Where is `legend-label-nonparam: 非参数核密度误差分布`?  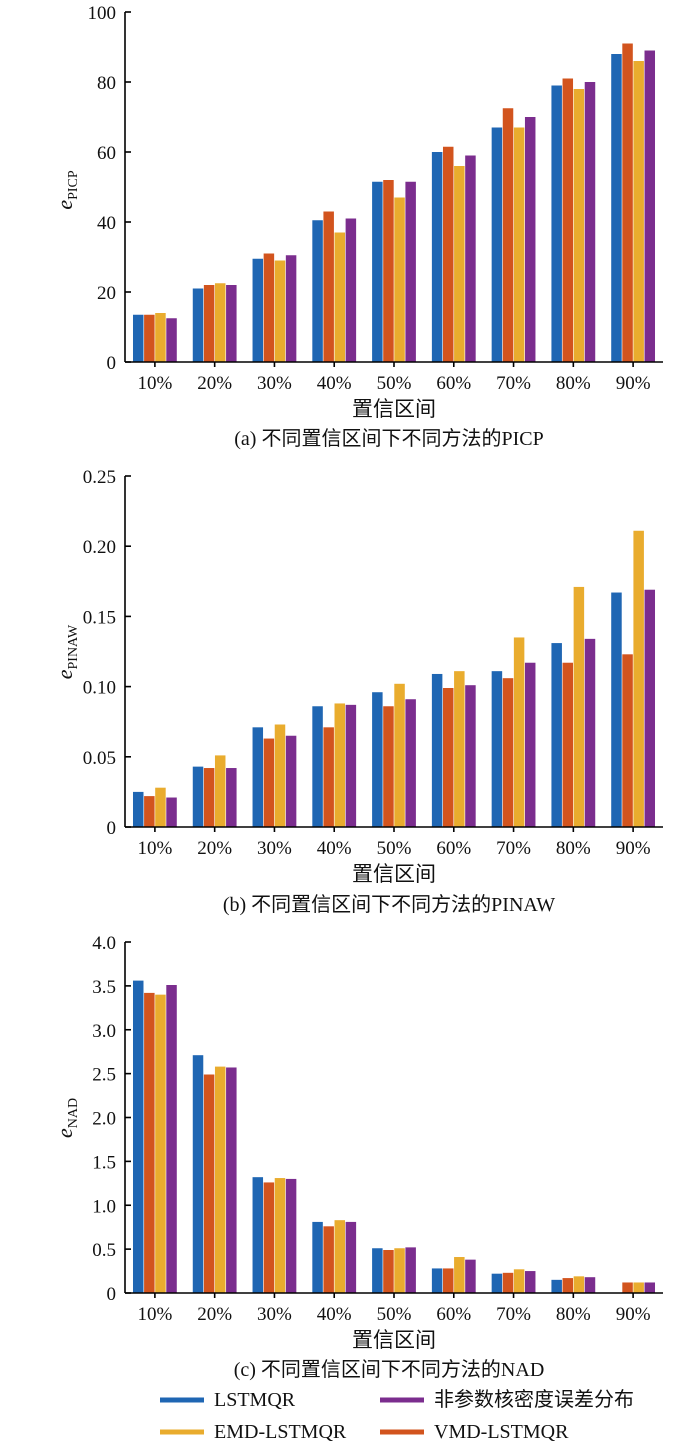
legend-label-nonparam: 非参数核密度误差分布 is located at coordinates (534, 1399).